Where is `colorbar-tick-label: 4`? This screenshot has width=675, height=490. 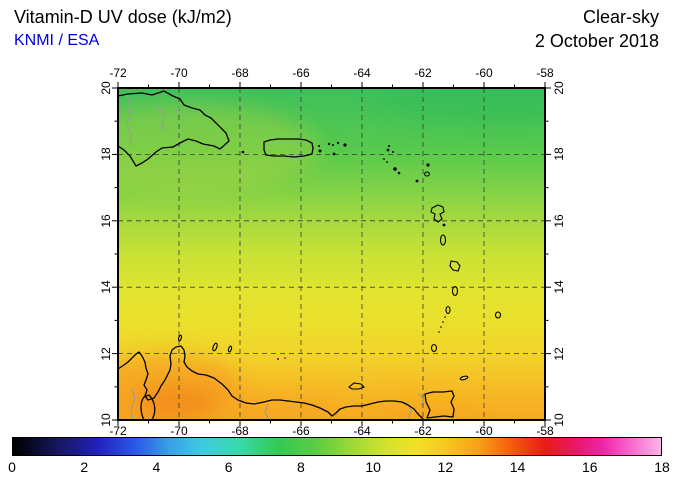
colorbar-tick-label: 4 is located at coordinates (156, 467).